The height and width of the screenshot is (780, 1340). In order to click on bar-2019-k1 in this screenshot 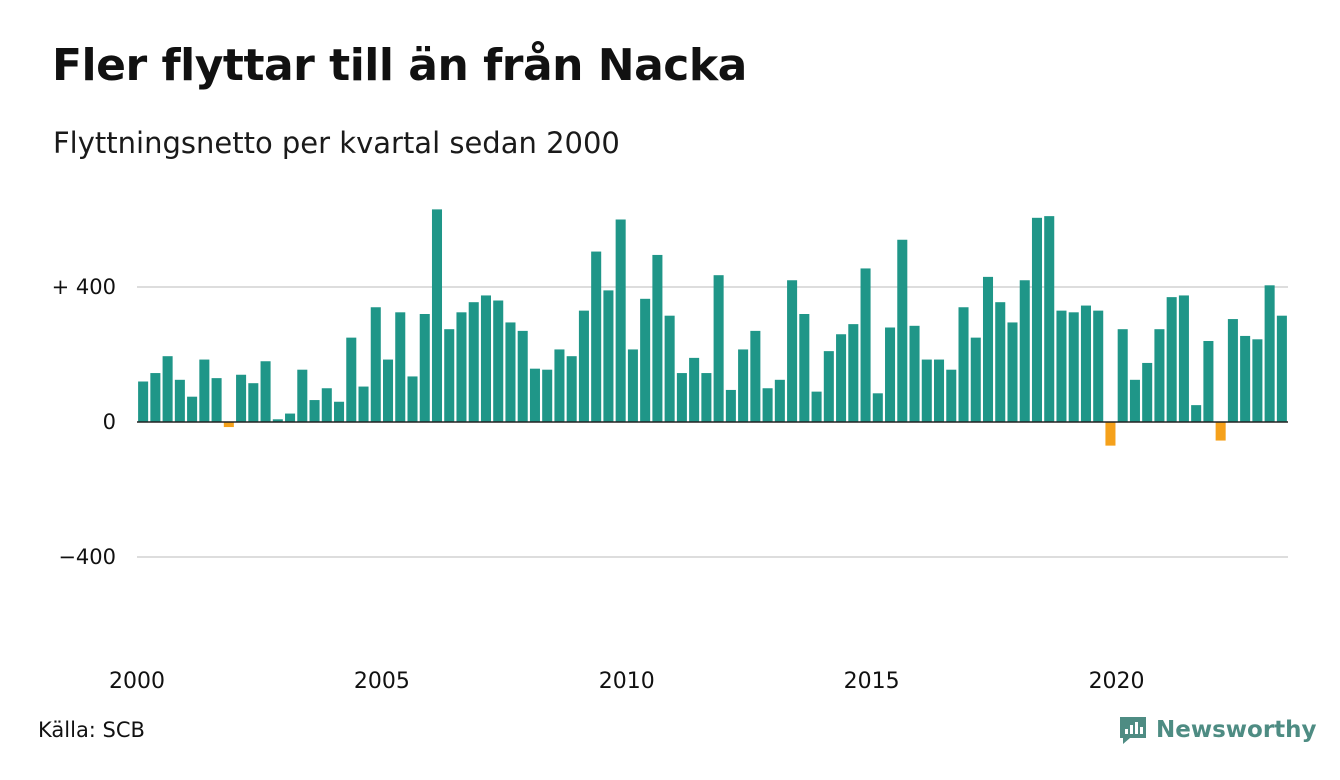, I will do `click(1073, 367)`.